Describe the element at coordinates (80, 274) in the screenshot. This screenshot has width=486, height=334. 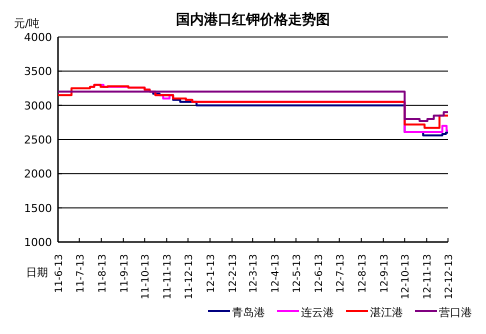
I see `x-tick-label: 11-7-13` at that location.